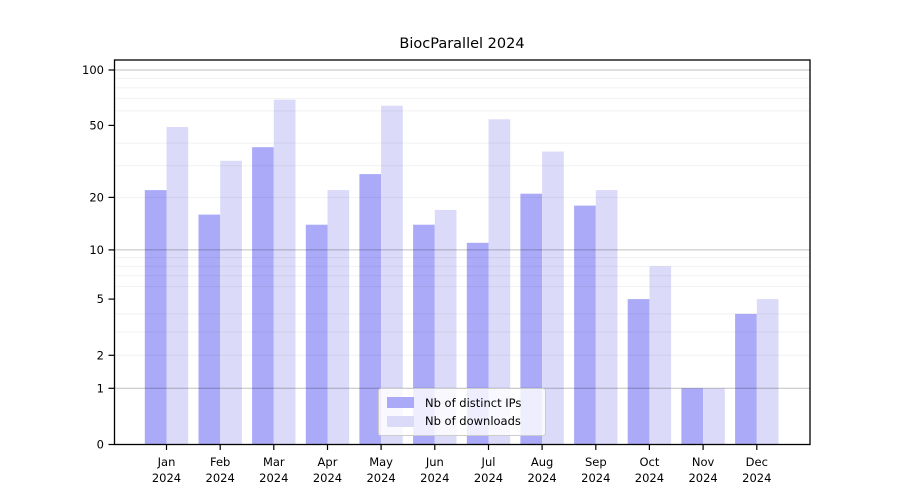 This screenshot has height=500, width=900. I want to click on bar-distinct-ips-sep, so click(585, 325).